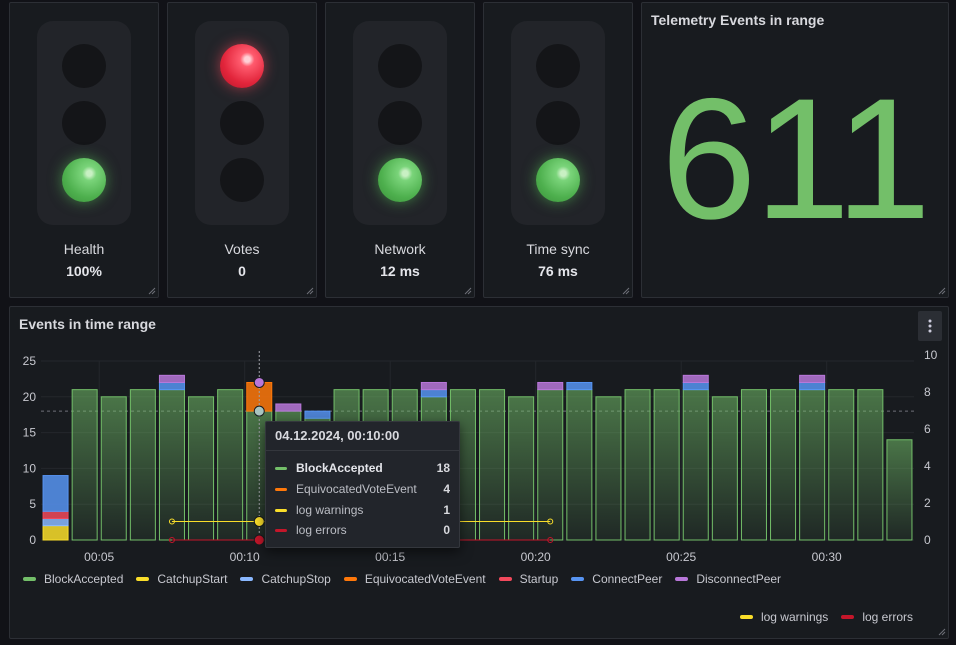  What do you see at coordinates (539, 579) in the screenshot?
I see `legend-label: Startup` at bounding box center [539, 579].